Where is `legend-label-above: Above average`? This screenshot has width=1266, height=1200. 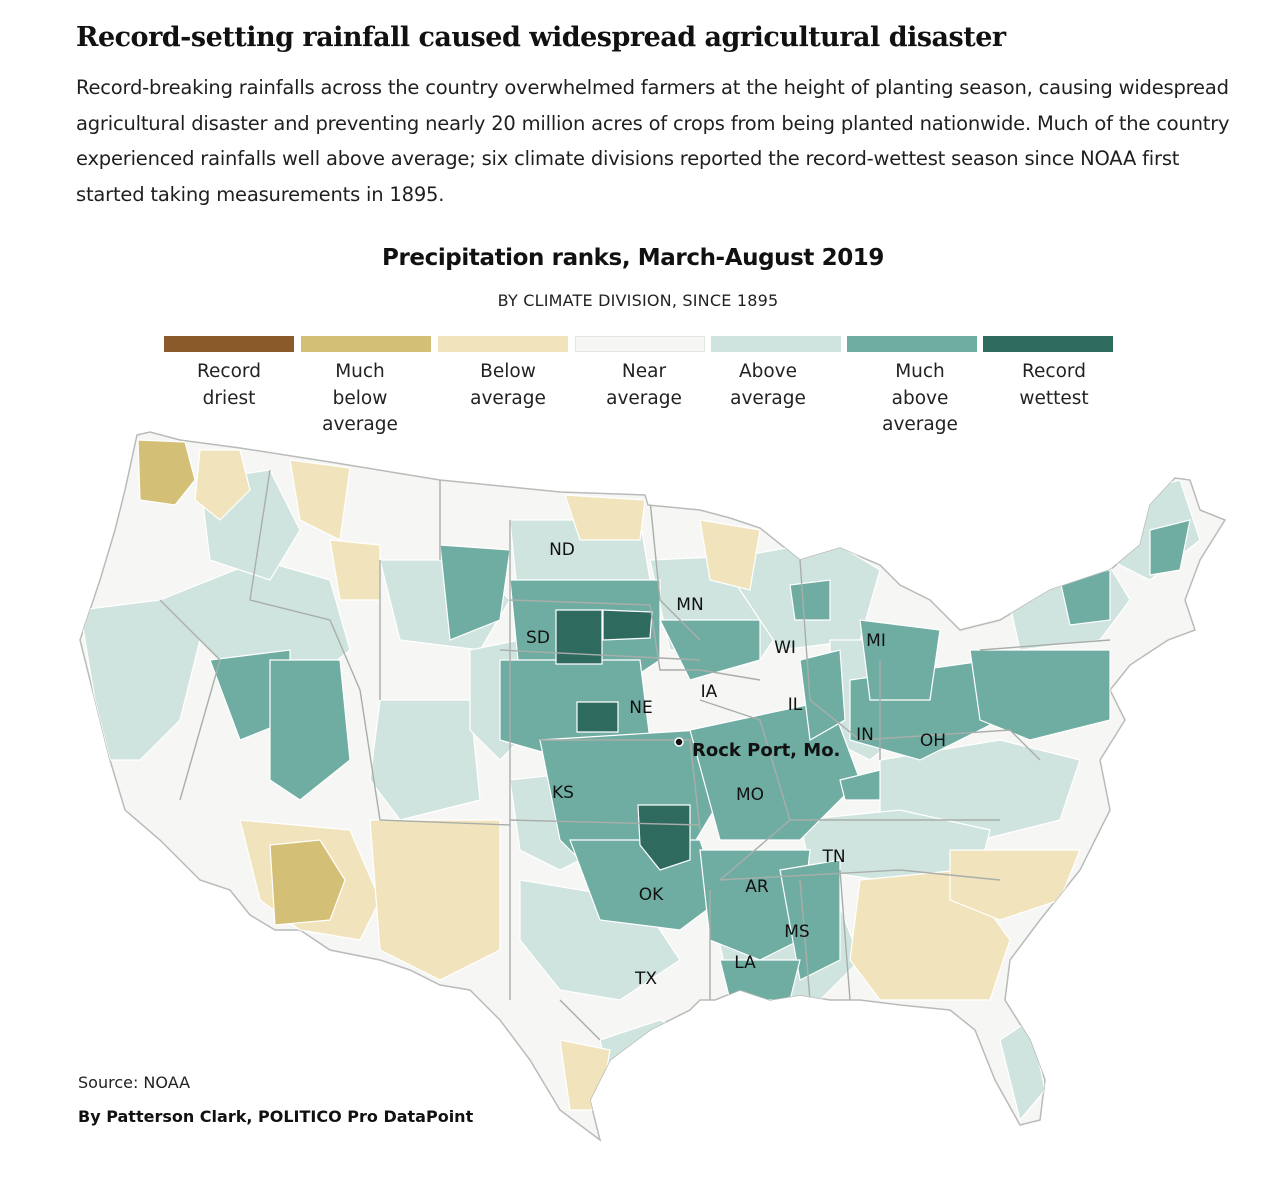 legend-label-above: Above average is located at coordinates (768, 385).